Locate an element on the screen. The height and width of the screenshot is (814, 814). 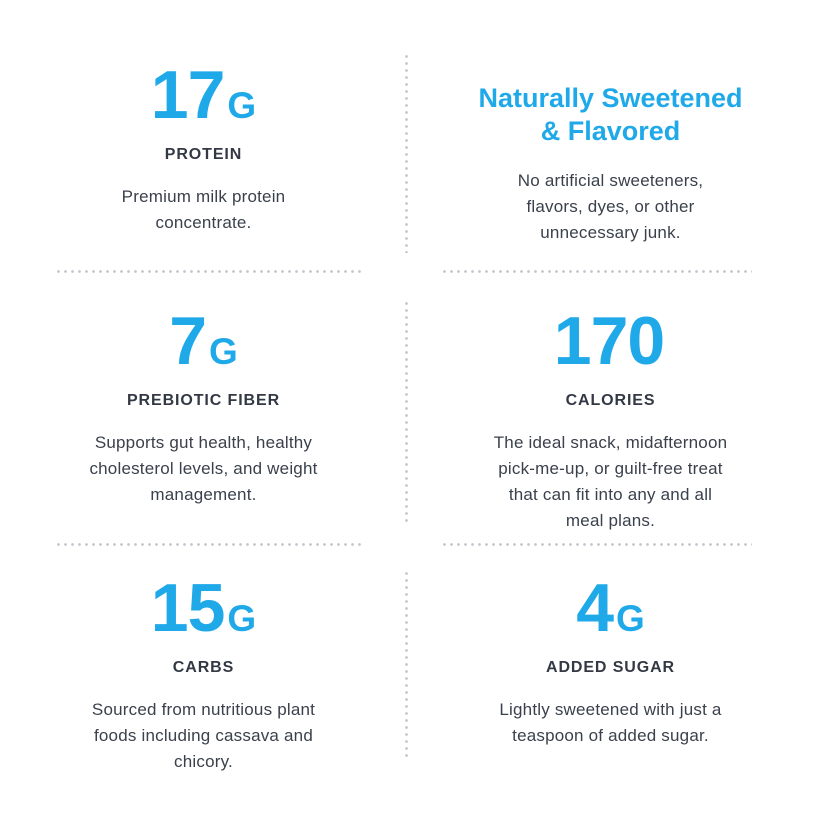
stat-number: 17 is located at coordinates (188, 95).